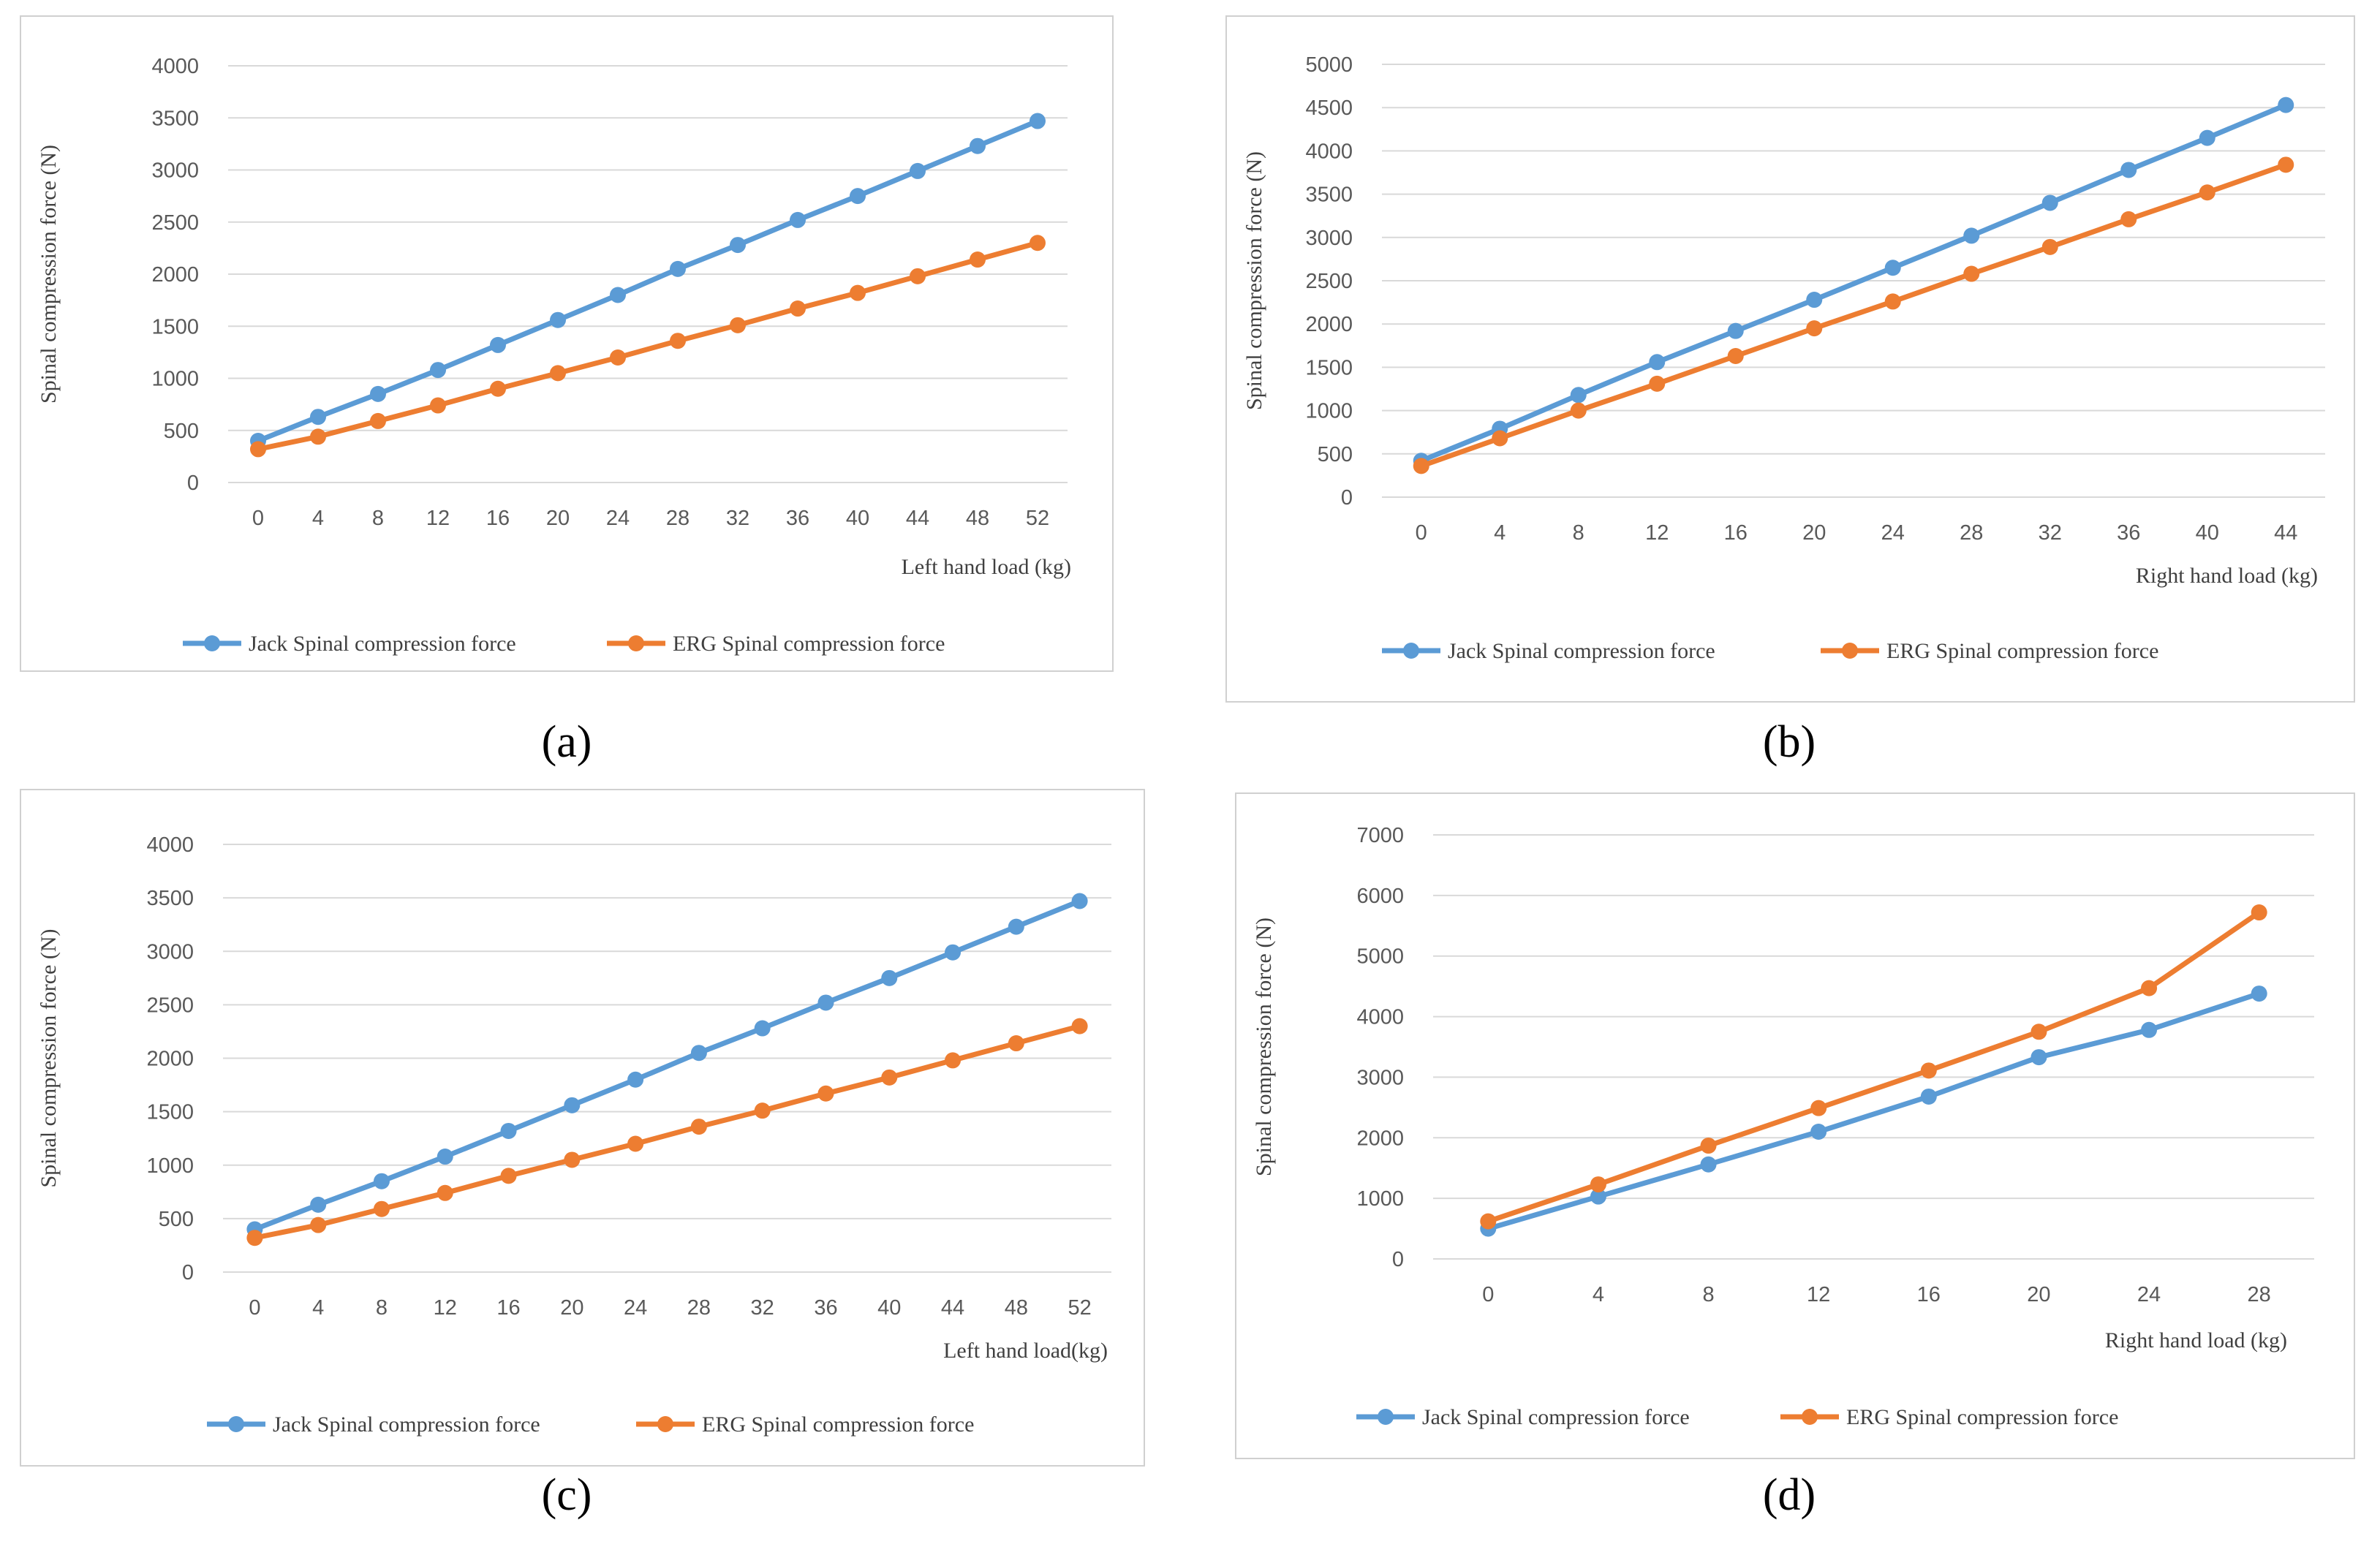 Image resolution: width=2380 pixels, height=1555 pixels. What do you see at coordinates (170, 898) in the screenshot?
I see `y-tick-label: 3500` at bounding box center [170, 898].